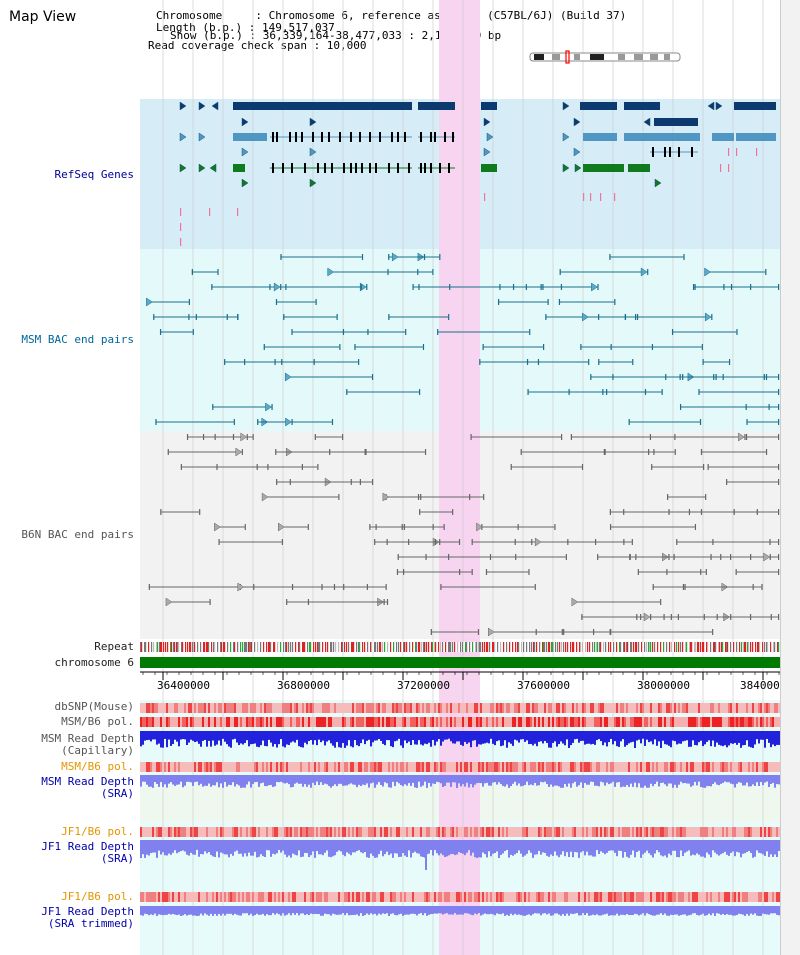 Image resolution: width=800 pixels, height=955 pixels. I want to click on refseq-genes-track, so click(477, 173).